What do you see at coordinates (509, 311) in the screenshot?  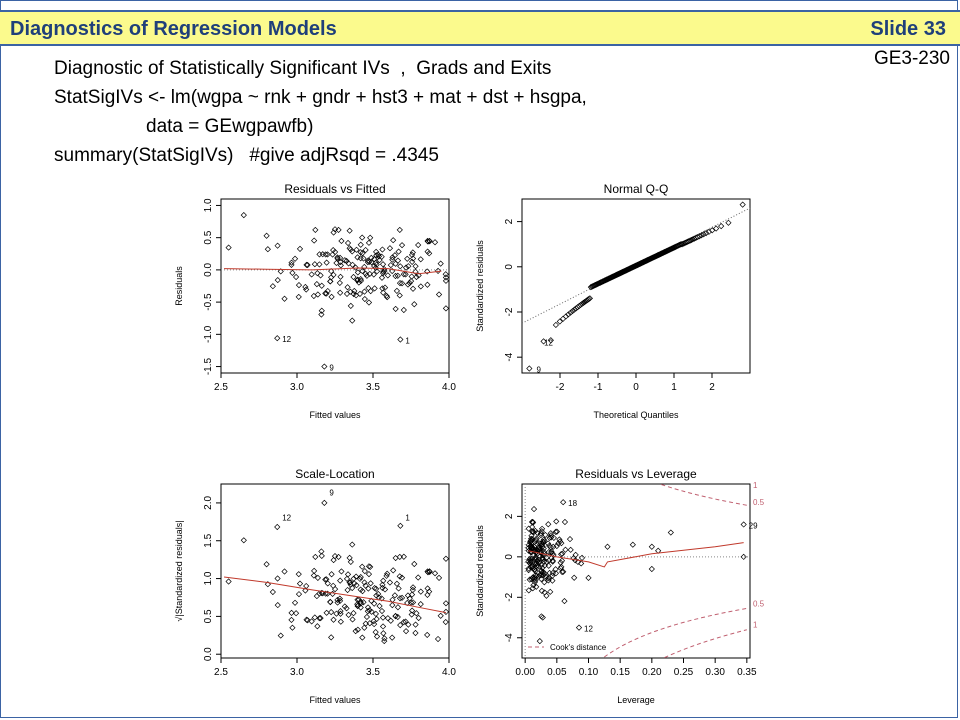 I see `y-tick-label: -2` at bounding box center [509, 311].